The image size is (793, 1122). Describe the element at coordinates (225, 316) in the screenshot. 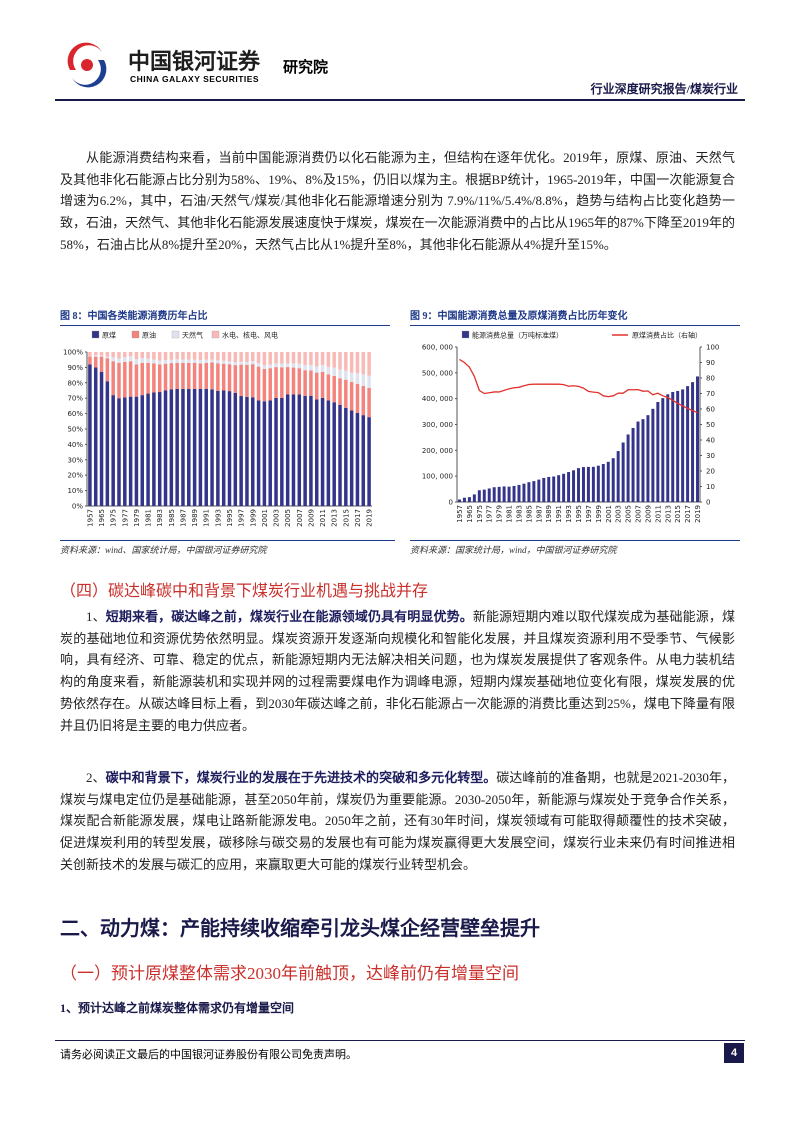

I see `figure-title: 图 8：中国各类能源消费历年占比` at that location.